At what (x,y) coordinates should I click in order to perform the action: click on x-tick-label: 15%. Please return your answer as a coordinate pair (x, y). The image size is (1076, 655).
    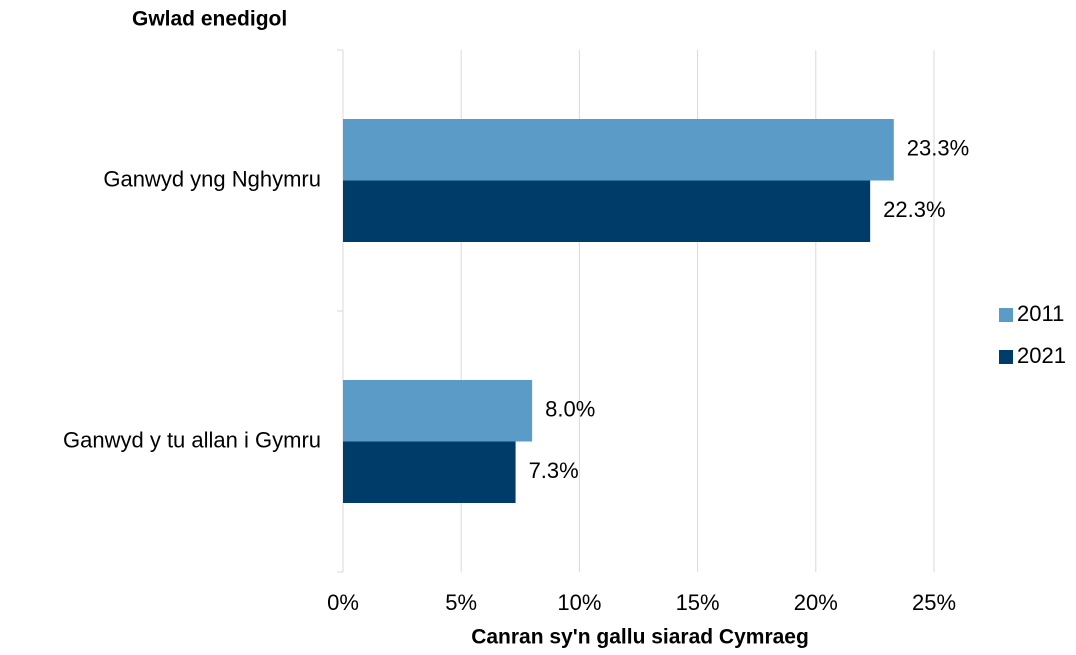
    Looking at the image, I should click on (698, 602).